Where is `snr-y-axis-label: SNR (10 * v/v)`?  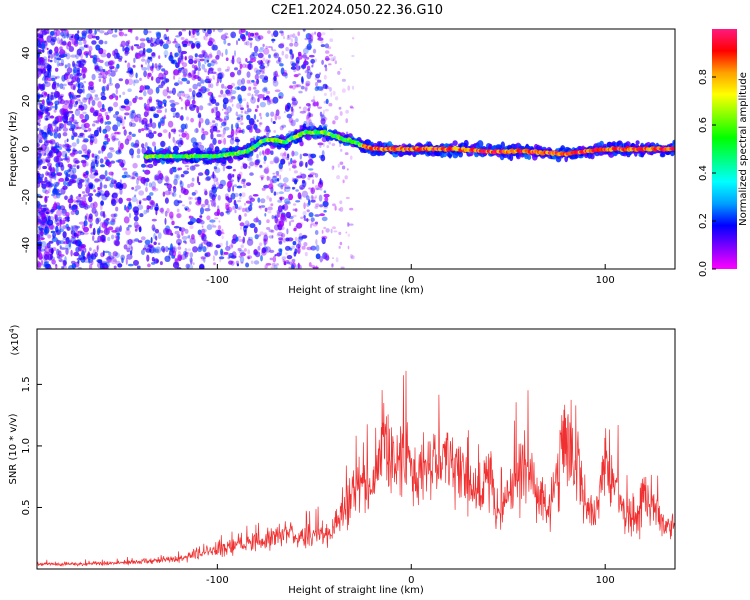 snr-y-axis-label: SNR (10 * v/v) is located at coordinates (13, 448).